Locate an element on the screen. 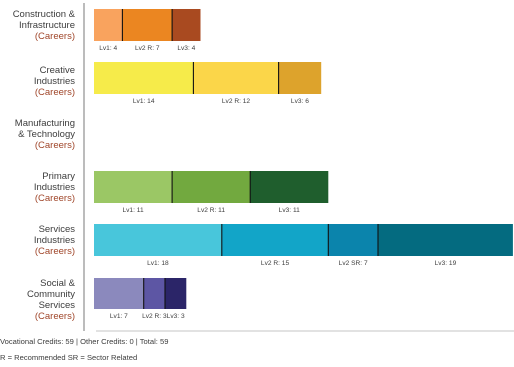  category-label: Primary is located at coordinates (58, 176).